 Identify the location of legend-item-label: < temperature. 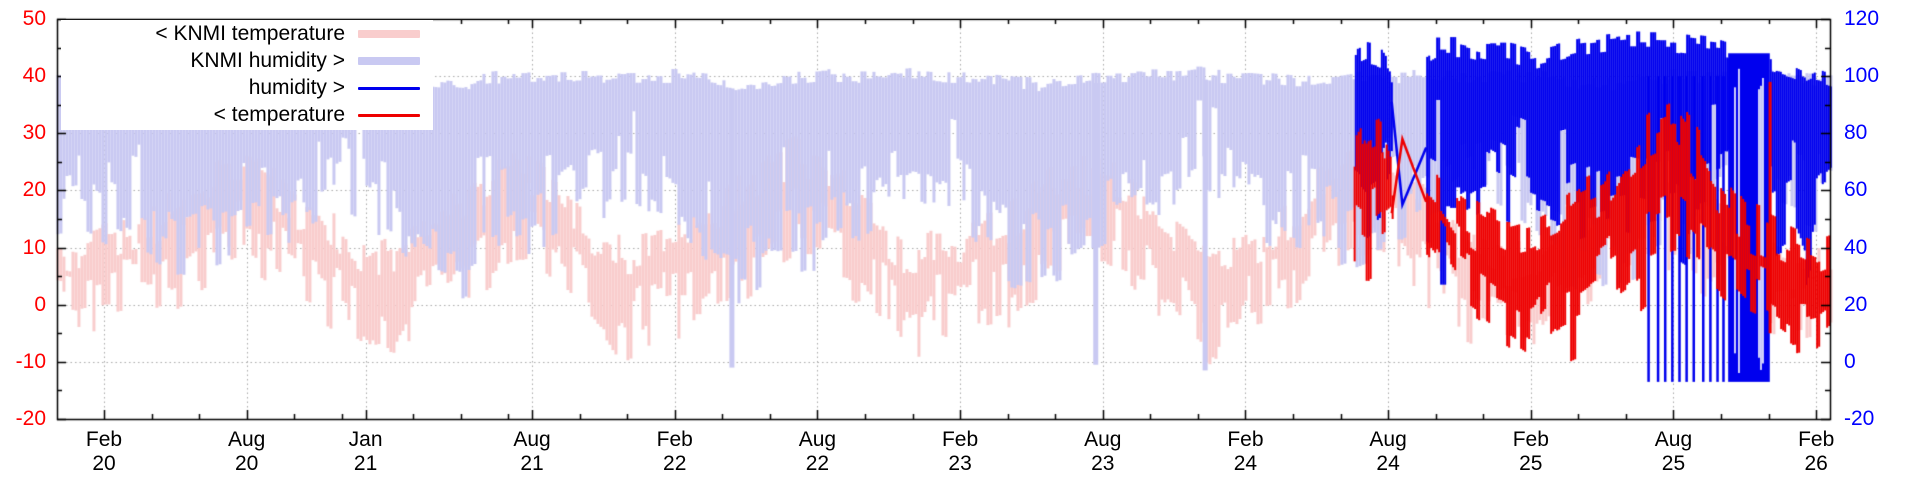
(279, 114).